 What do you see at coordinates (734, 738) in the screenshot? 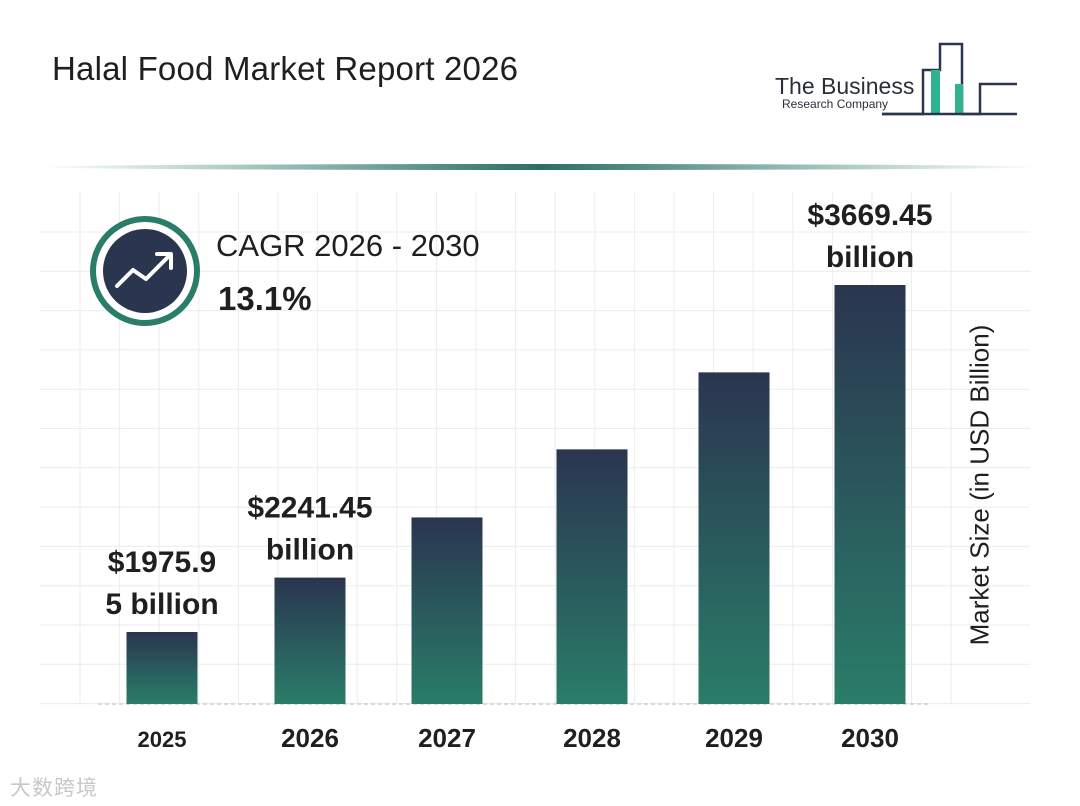
I see `x-tick-label: 2029` at bounding box center [734, 738].